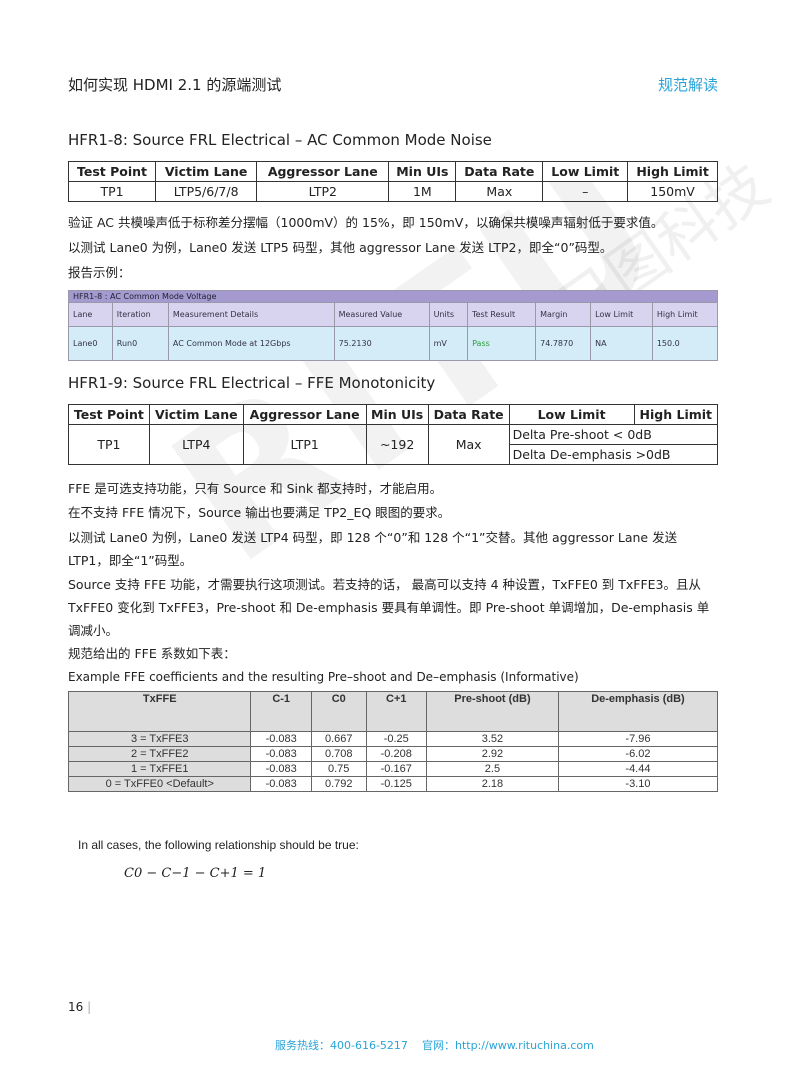 This screenshot has height=1077, width=793. I want to click on table-cell: LTP4, so click(196, 444).